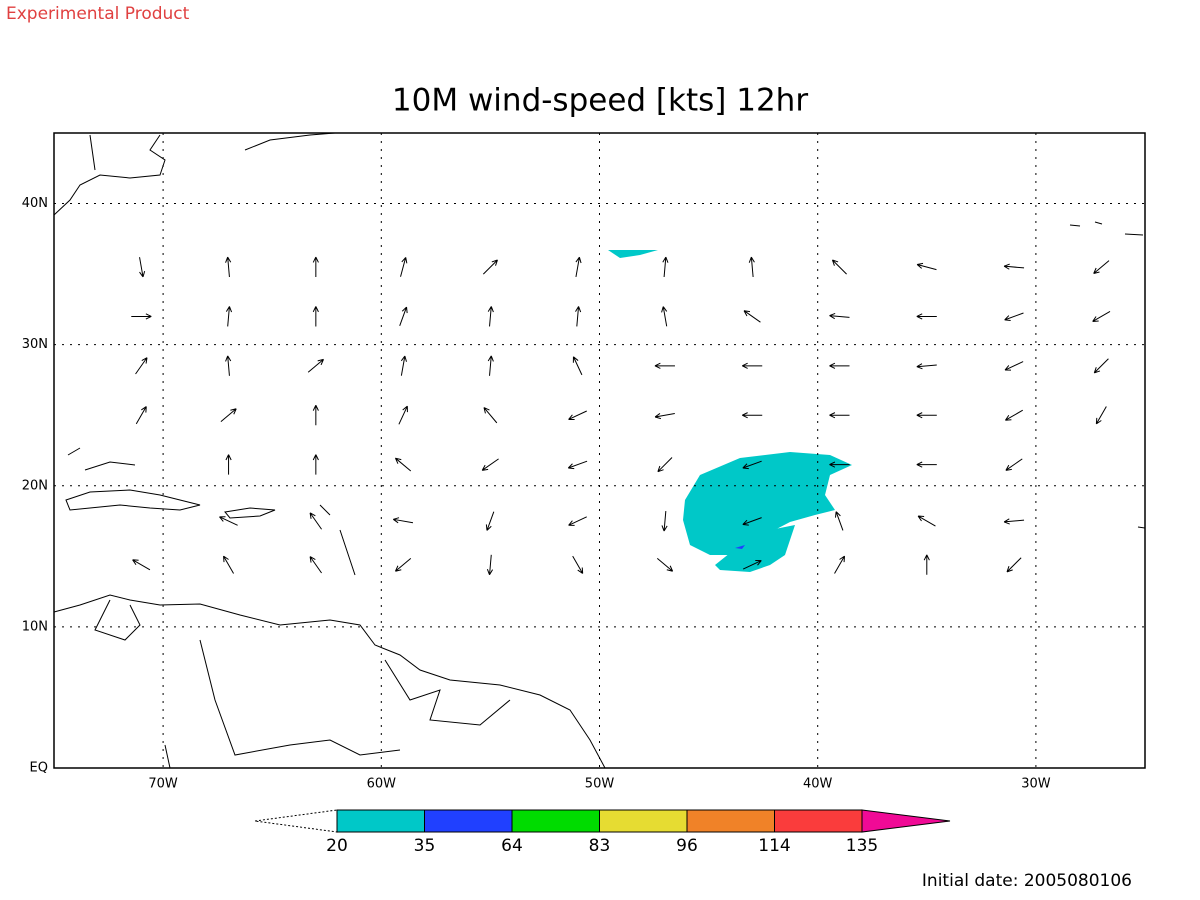 The height and width of the screenshot is (900, 1200). I want to click on y-tick-label: EQ, so click(39, 768).